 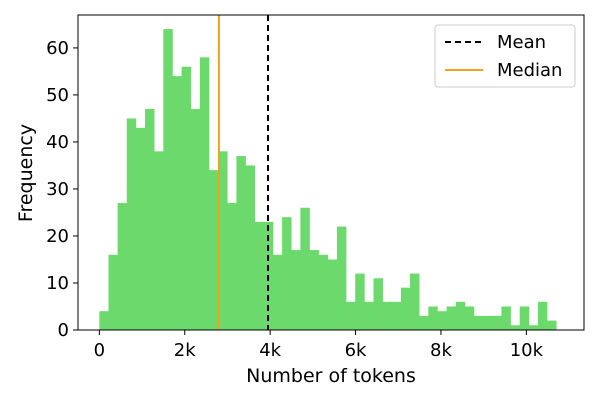 What do you see at coordinates (57, 283) in the screenshot?
I see `y-tick-label: 10` at bounding box center [57, 283].